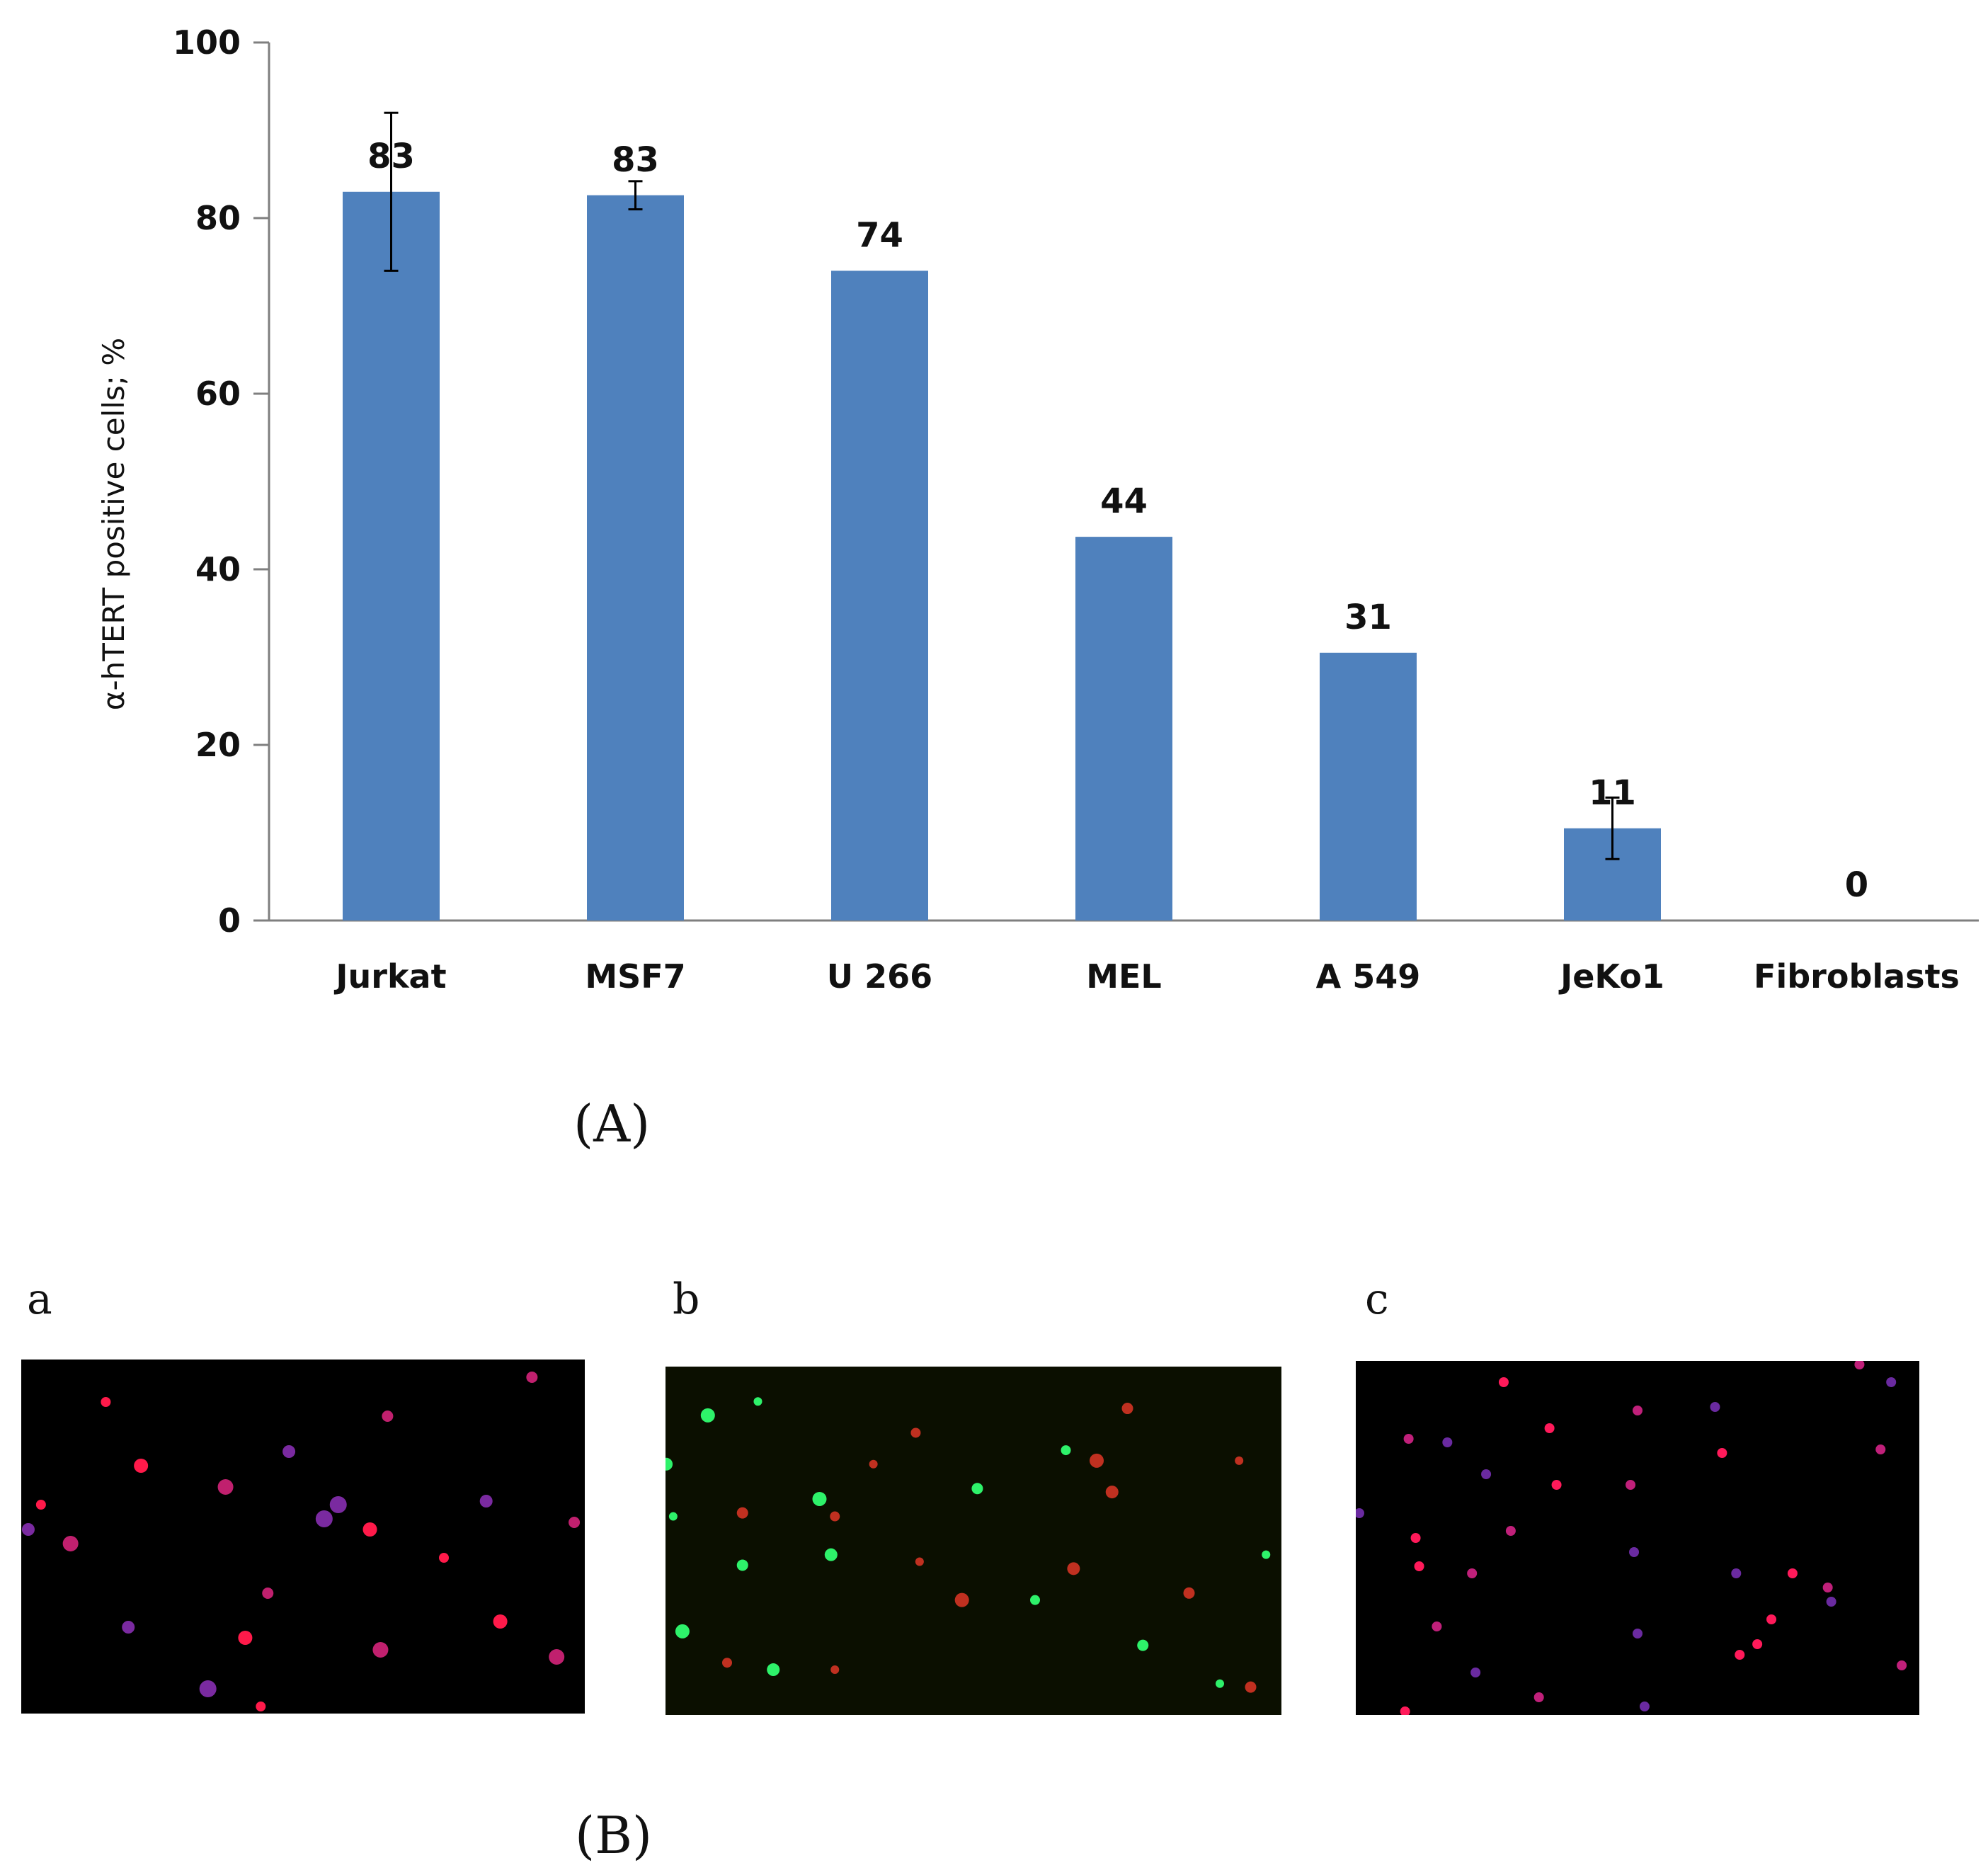  I want to click on micrograph-a, so click(303, 1537).